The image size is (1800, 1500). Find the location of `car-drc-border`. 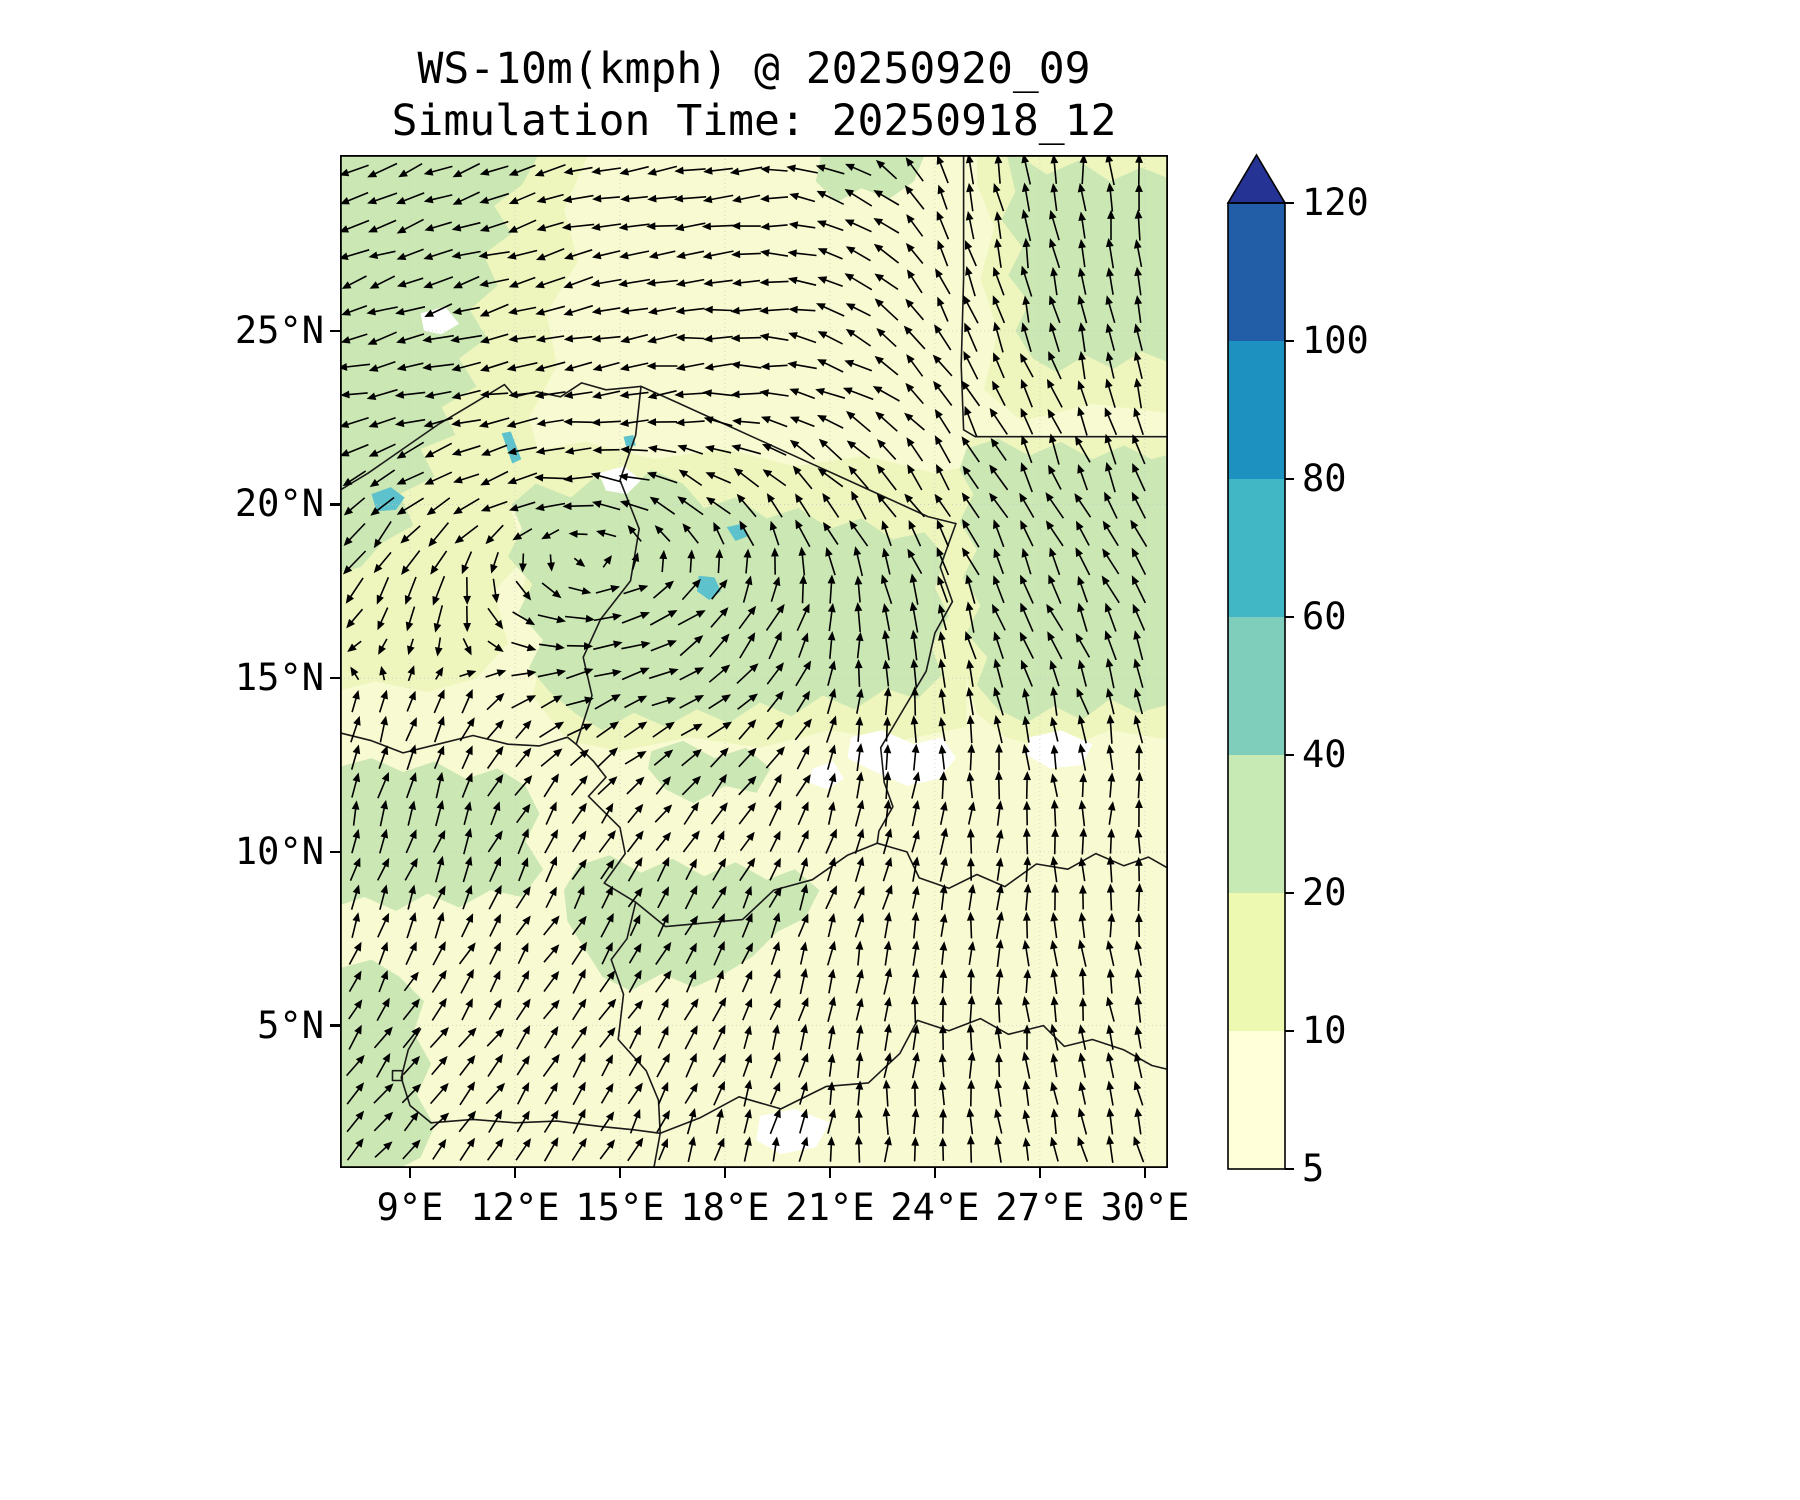

car-drc-border is located at coordinates (913, 1076).